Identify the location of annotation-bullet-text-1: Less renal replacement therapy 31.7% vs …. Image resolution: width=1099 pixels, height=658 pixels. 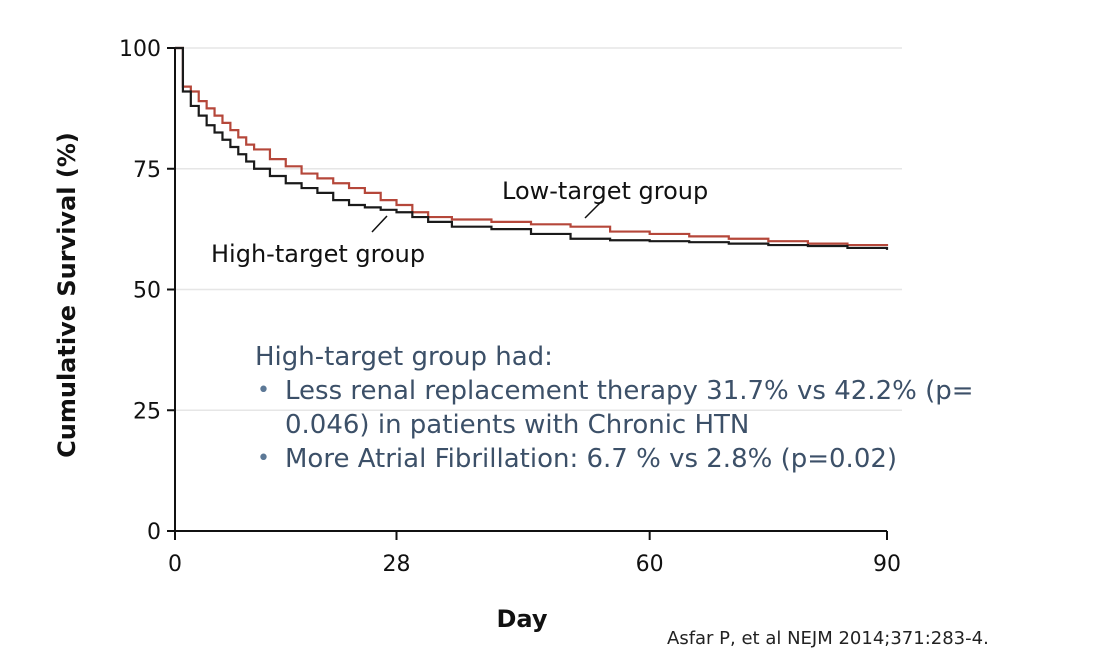
(629, 408).